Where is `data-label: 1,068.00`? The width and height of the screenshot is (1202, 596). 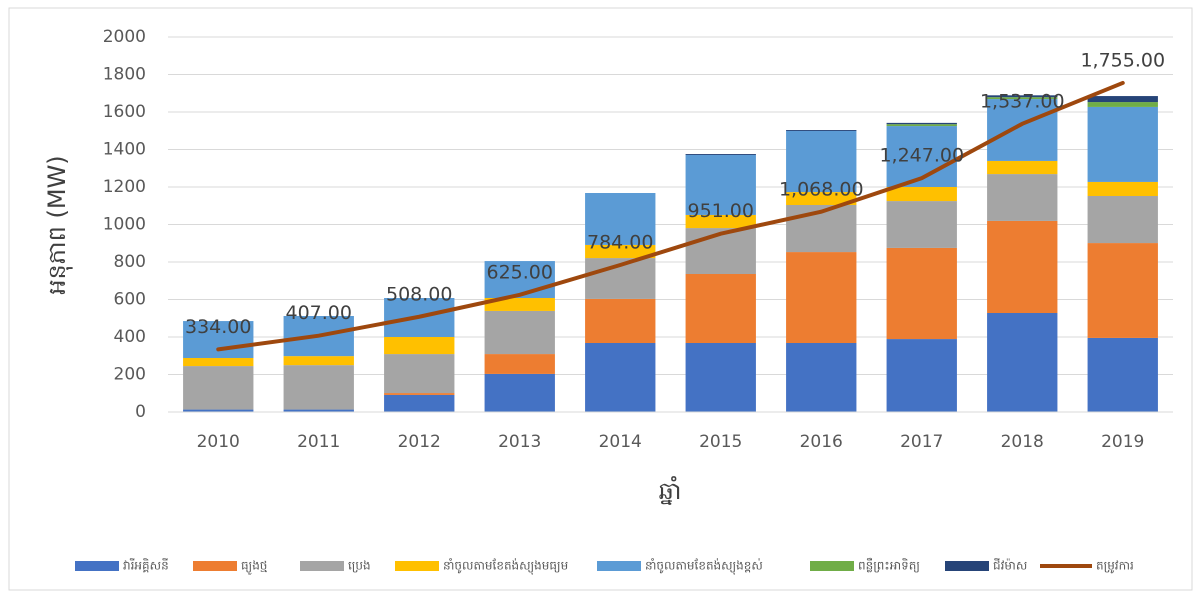 data-label: 1,068.00 is located at coordinates (821, 189).